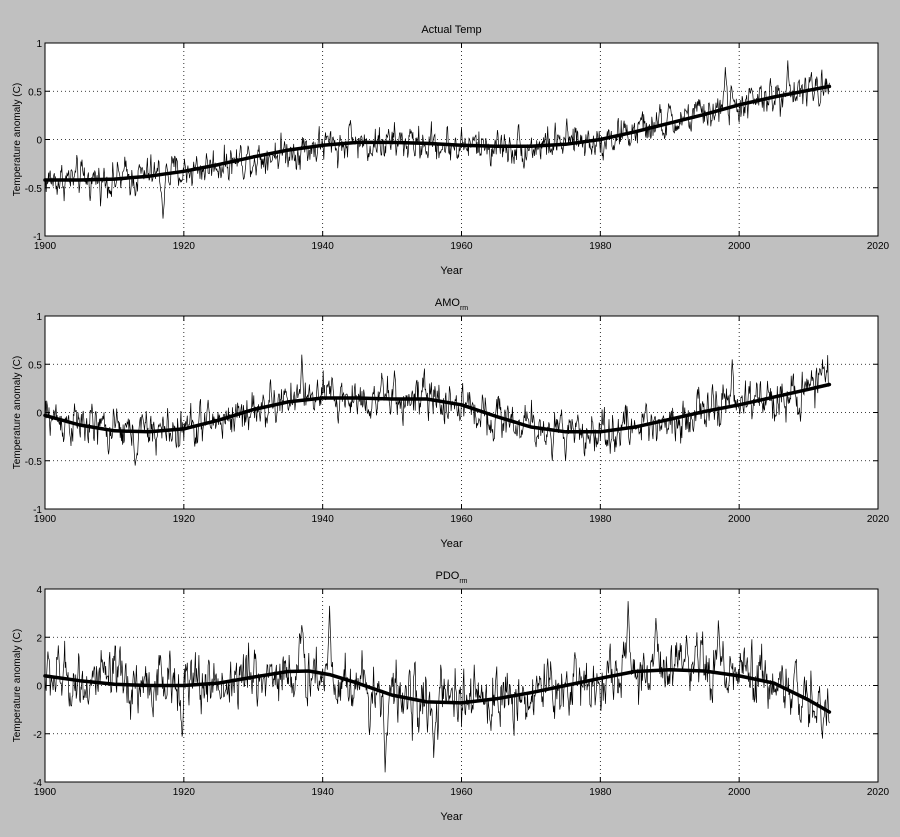 The width and height of the screenshot is (900, 837). I want to click on y-tick-label: -2, so click(37, 735).